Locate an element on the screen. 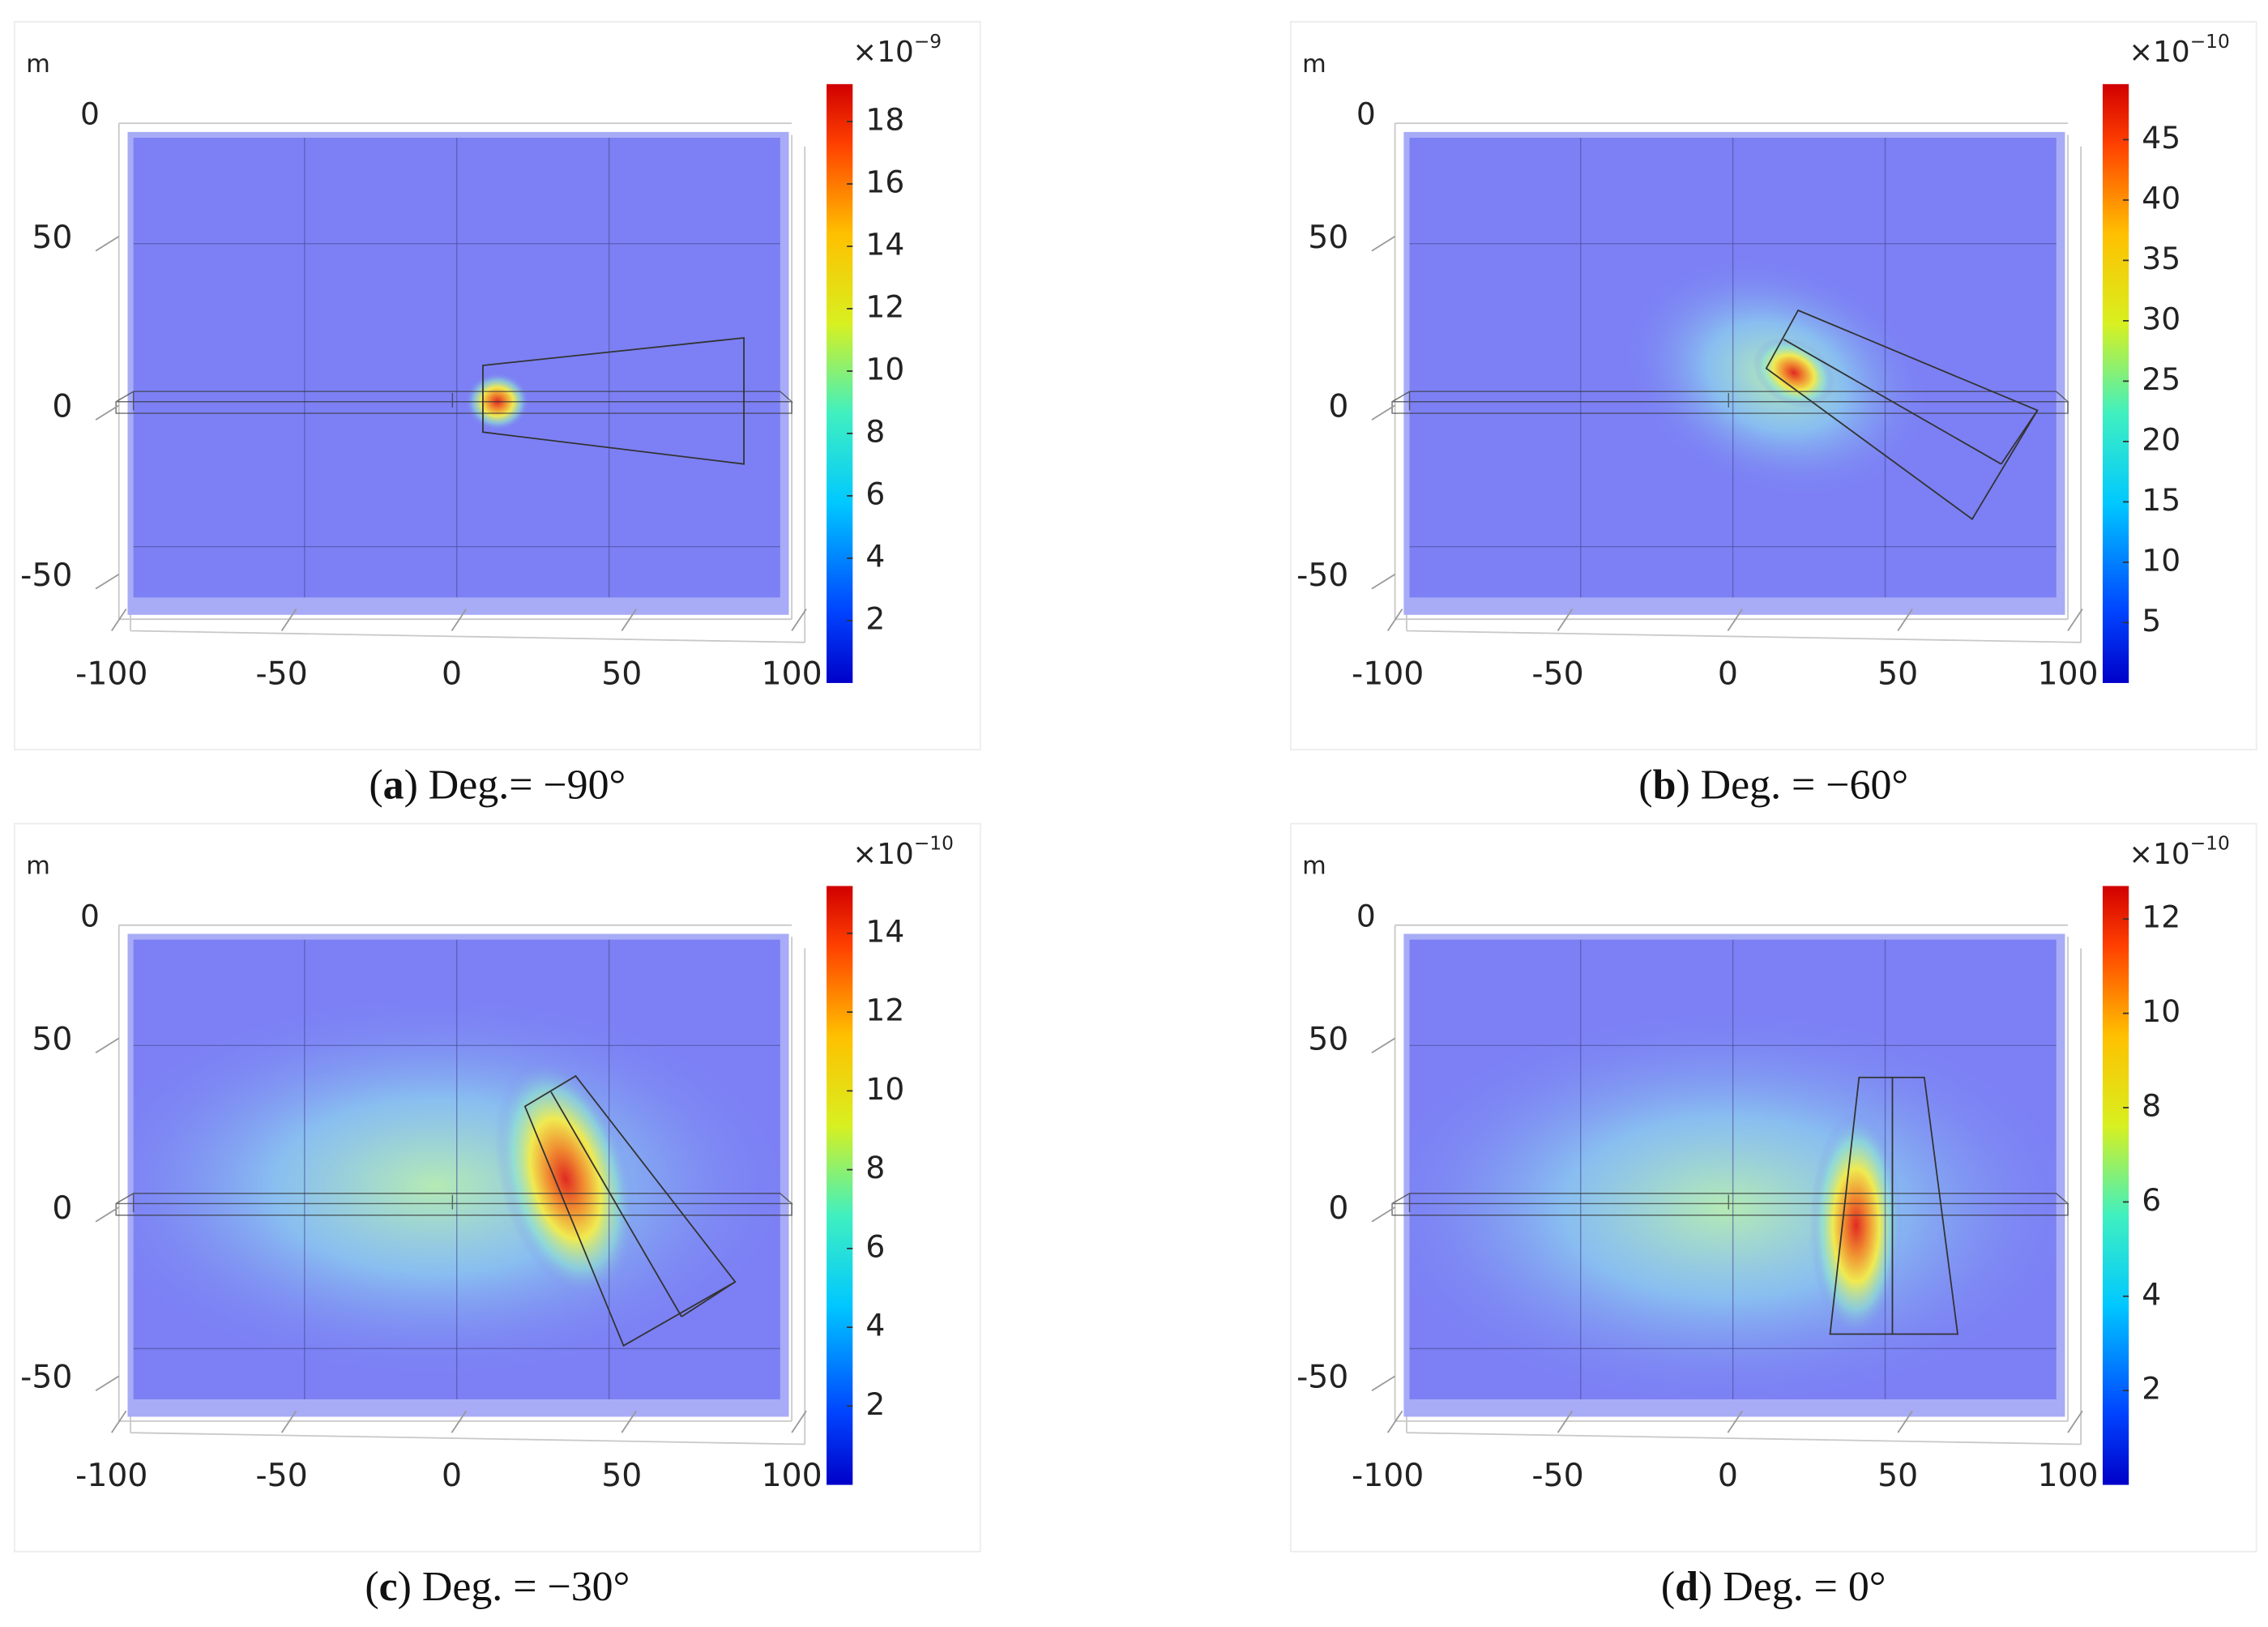 The width and height of the screenshot is (2268, 1627). device-edge is located at coordinates (616, 1204).